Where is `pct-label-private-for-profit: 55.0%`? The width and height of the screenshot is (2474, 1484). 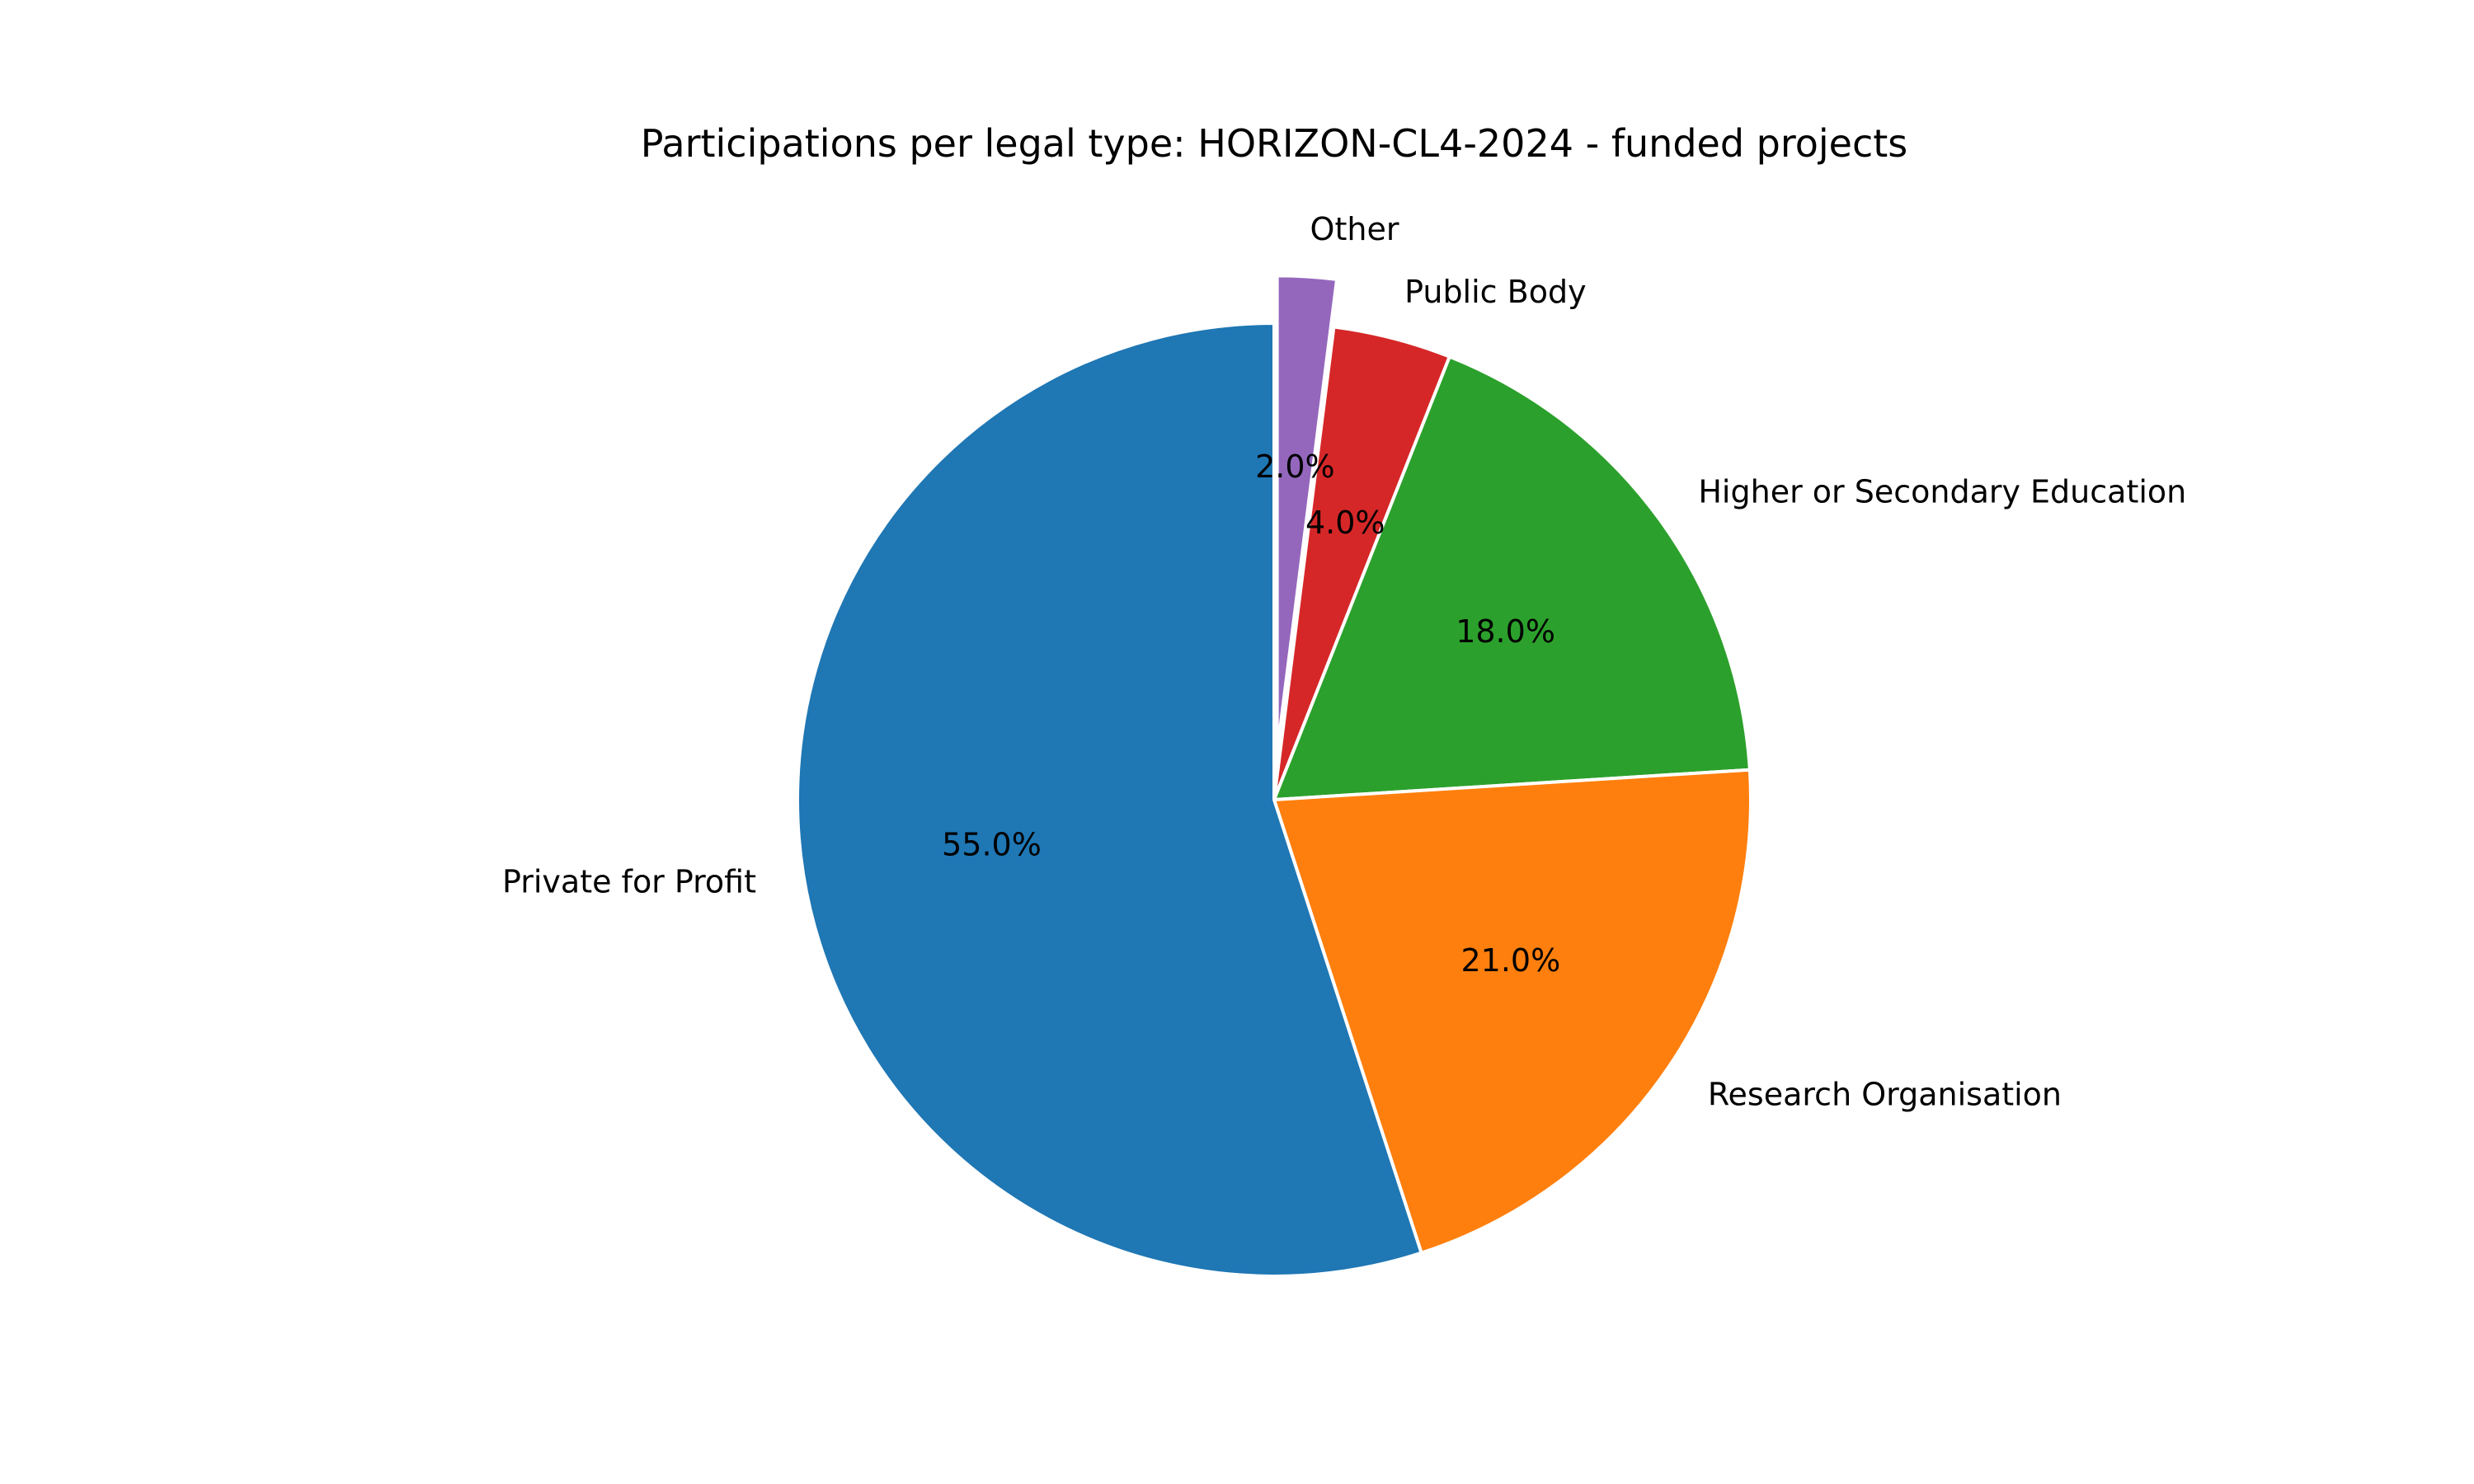 pct-label-private-for-profit: 55.0% is located at coordinates (992, 844).